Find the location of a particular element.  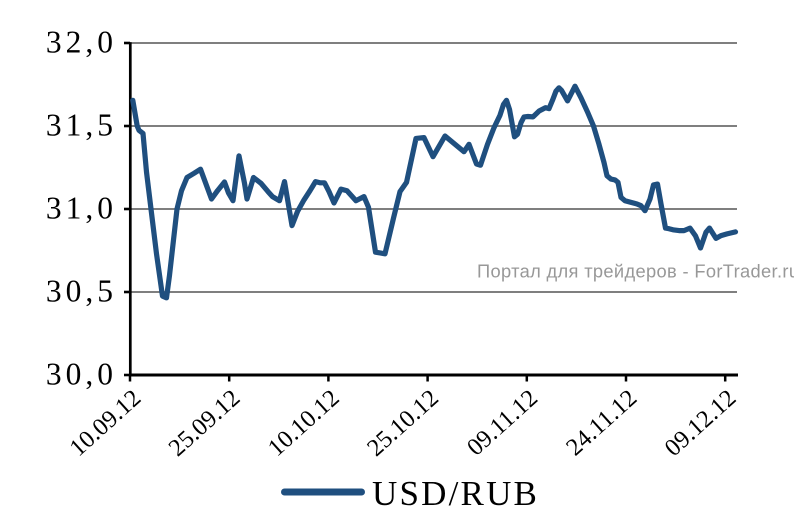

svg-text: USD/RUB is located at coordinates (455, 493).